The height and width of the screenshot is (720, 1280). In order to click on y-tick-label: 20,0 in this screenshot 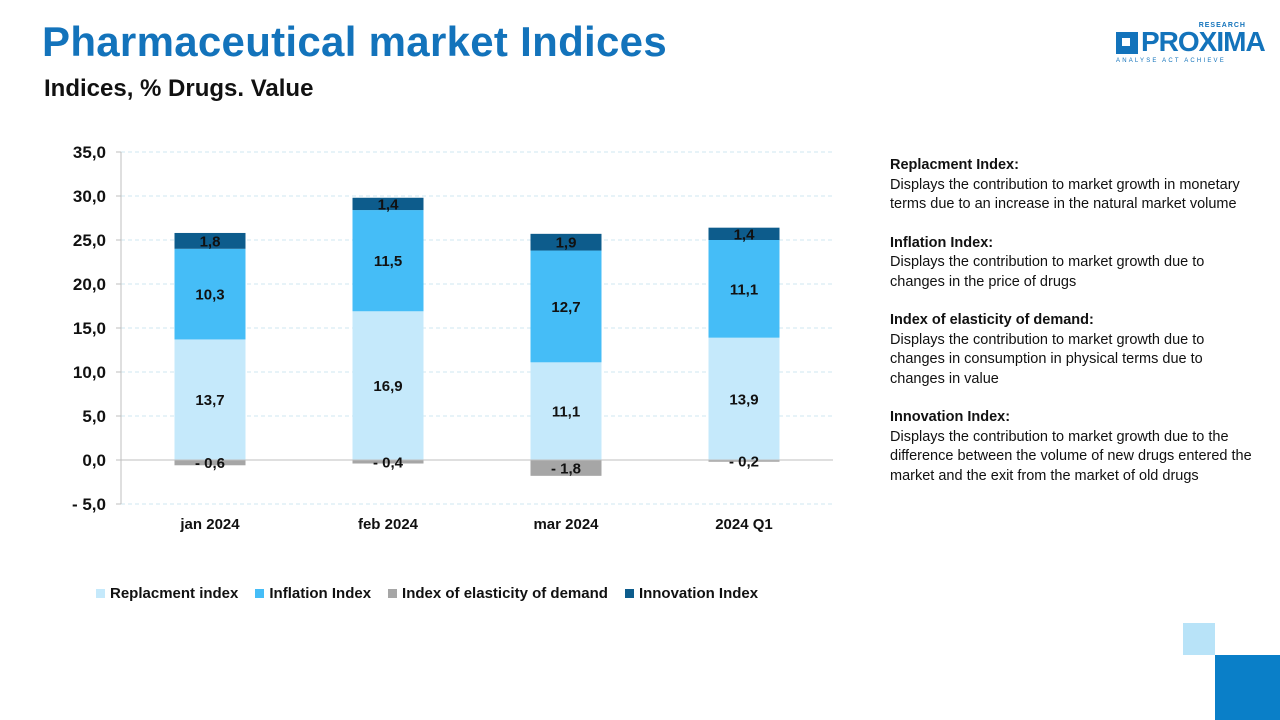, I will do `click(89, 284)`.